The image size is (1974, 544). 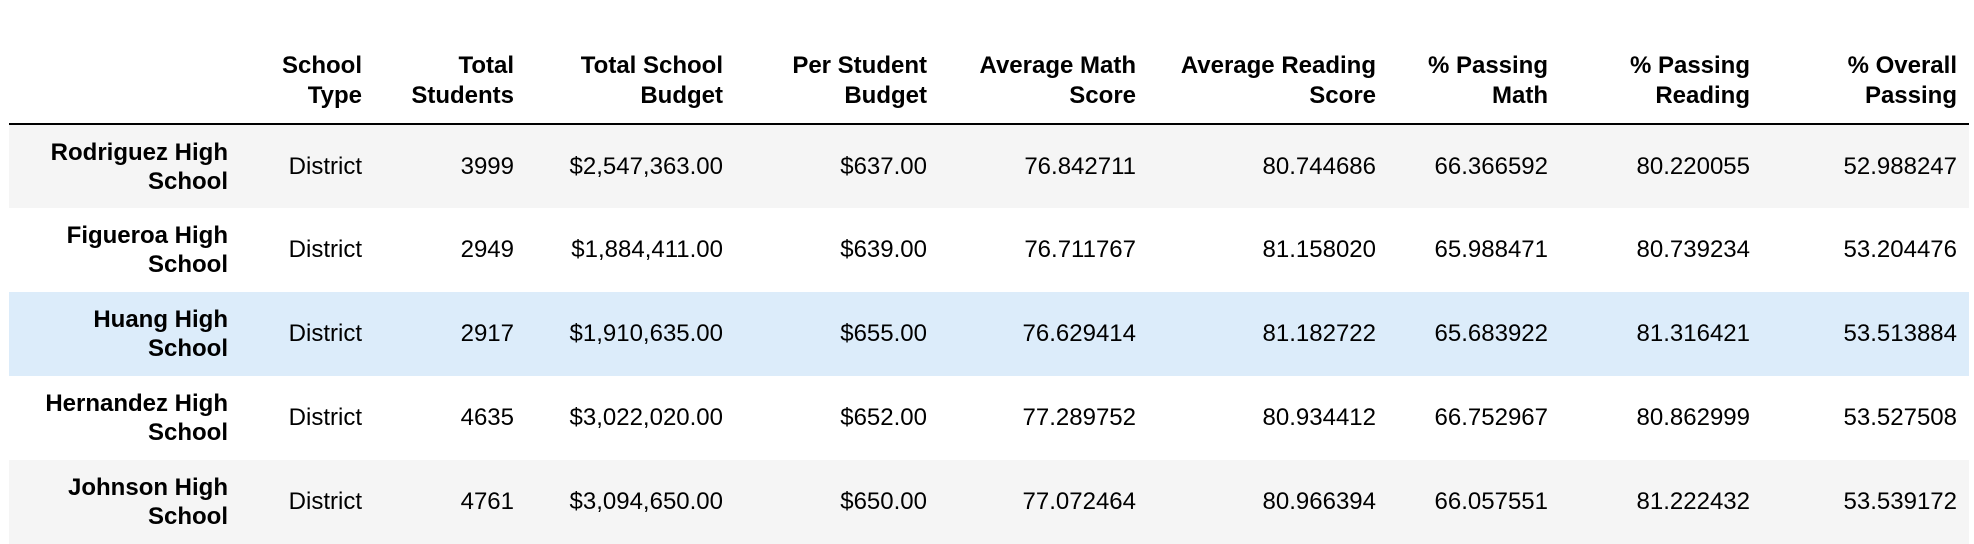 I want to click on header-overall-passing: % Overall Passing, so click(x=1865, y=62).